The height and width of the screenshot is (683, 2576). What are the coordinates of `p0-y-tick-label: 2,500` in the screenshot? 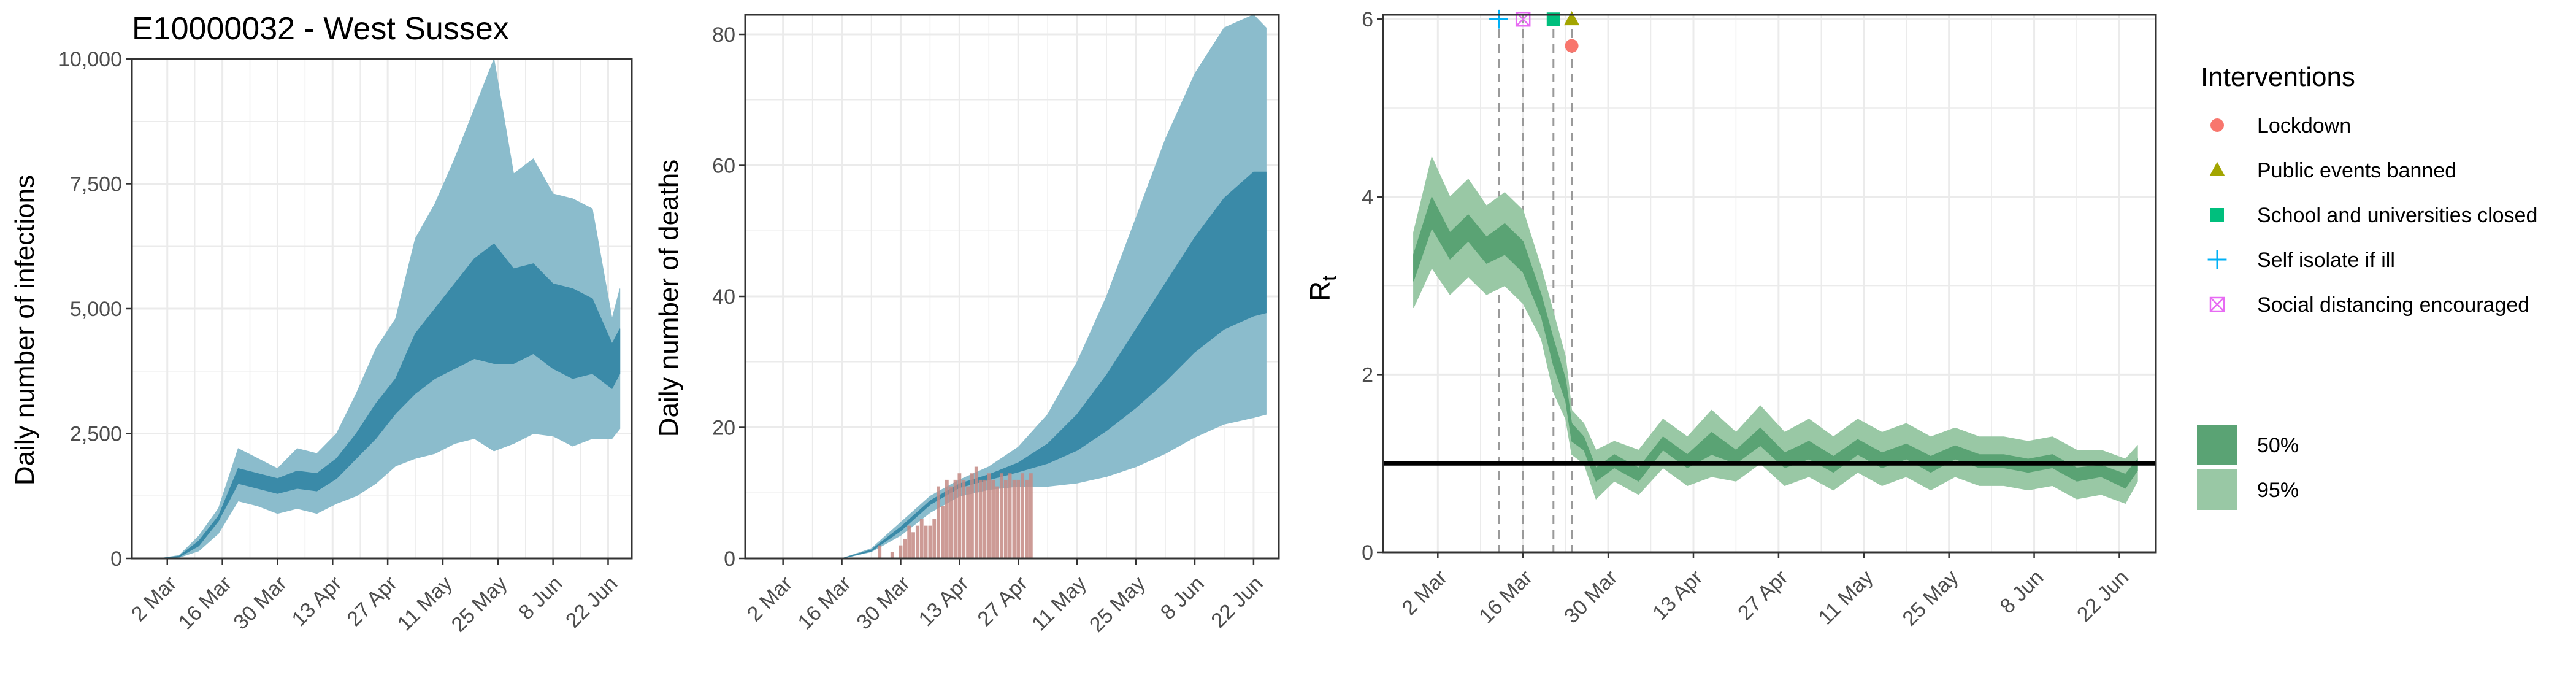 It's located at (96, 434).